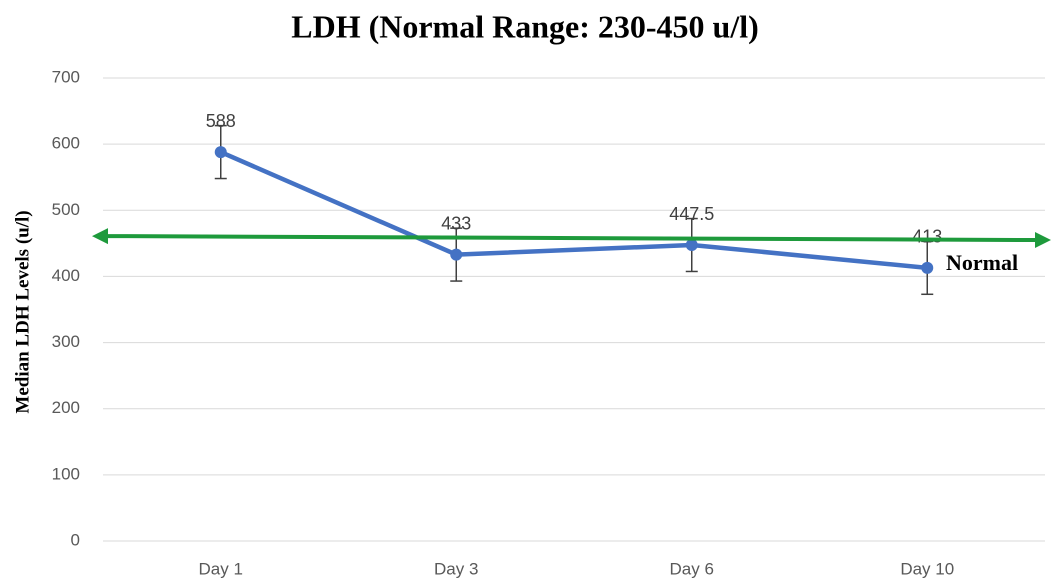 The image size is (1051, 581). I want to click on y-tick-label: 700, so click(66, 76).